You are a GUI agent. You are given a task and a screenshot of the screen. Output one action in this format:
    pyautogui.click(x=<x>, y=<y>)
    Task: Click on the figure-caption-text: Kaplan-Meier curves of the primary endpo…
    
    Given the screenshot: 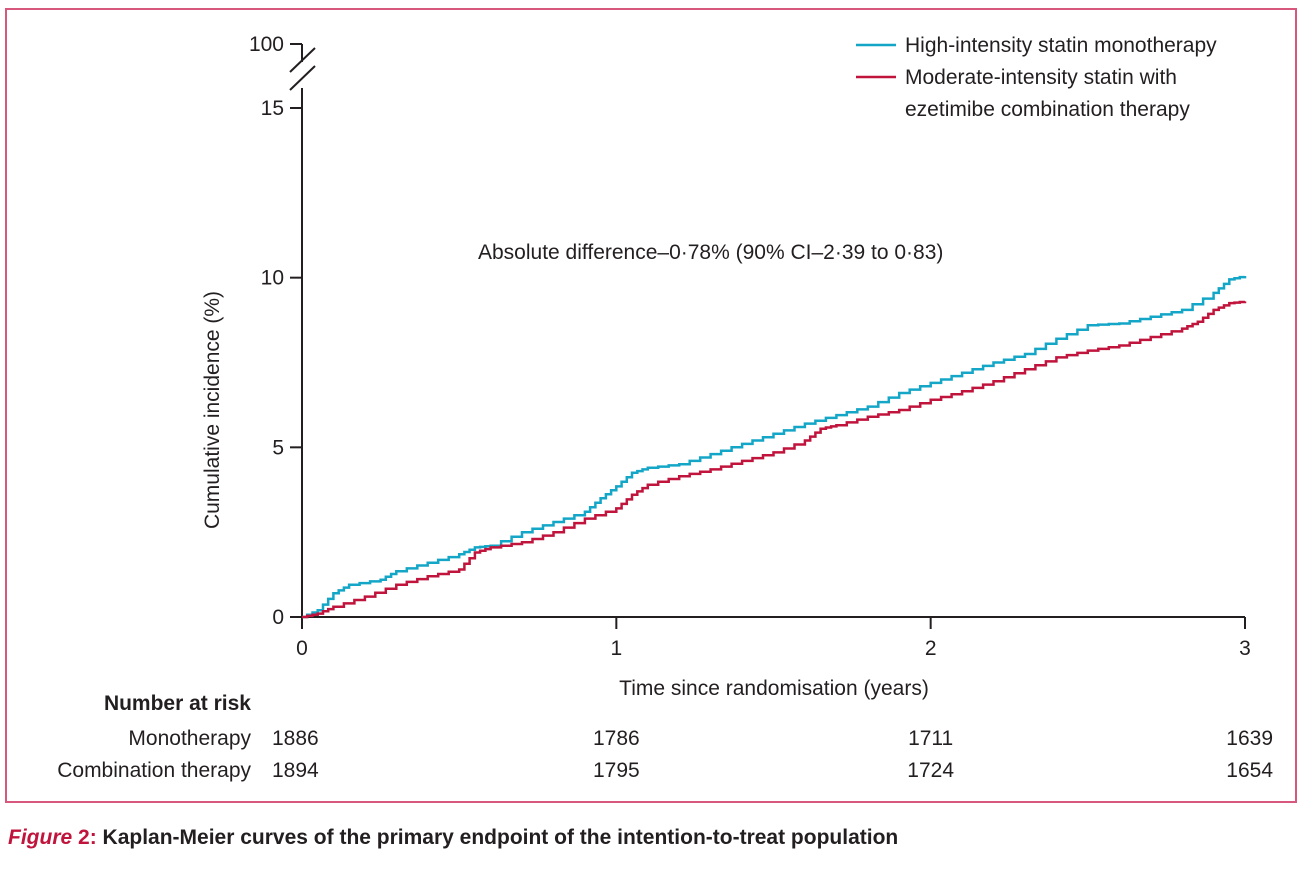 What is the action you would take?
    pyautogui.click(x=500, y=837)
    